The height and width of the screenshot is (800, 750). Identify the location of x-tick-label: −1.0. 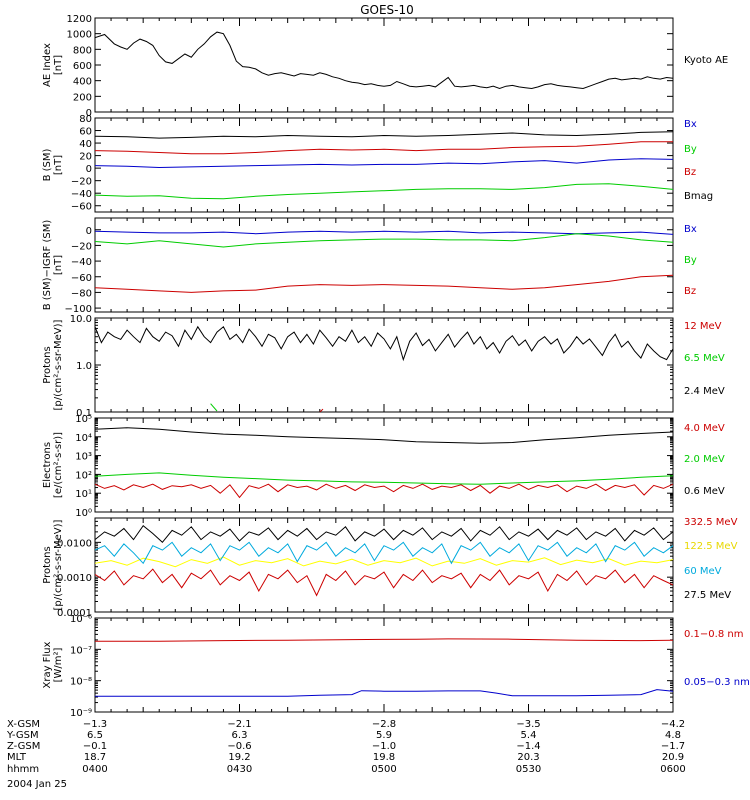
(384, 746).